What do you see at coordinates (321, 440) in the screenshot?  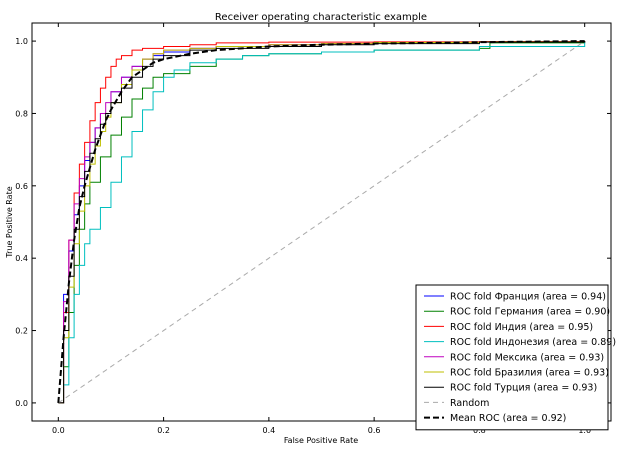 I see `x-axis-title: False Positive Rate` at bounding box center [321, 440].